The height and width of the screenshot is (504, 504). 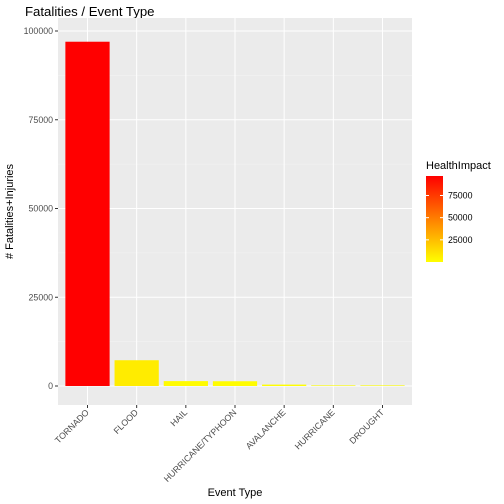 I want to click on bar-drought, so click(x=382, y=385).